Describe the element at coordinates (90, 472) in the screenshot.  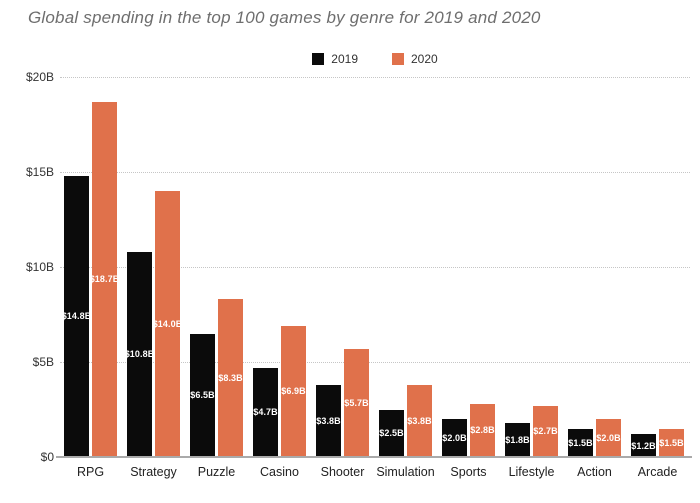
I see `category-label-RPG: RPG` at that location.